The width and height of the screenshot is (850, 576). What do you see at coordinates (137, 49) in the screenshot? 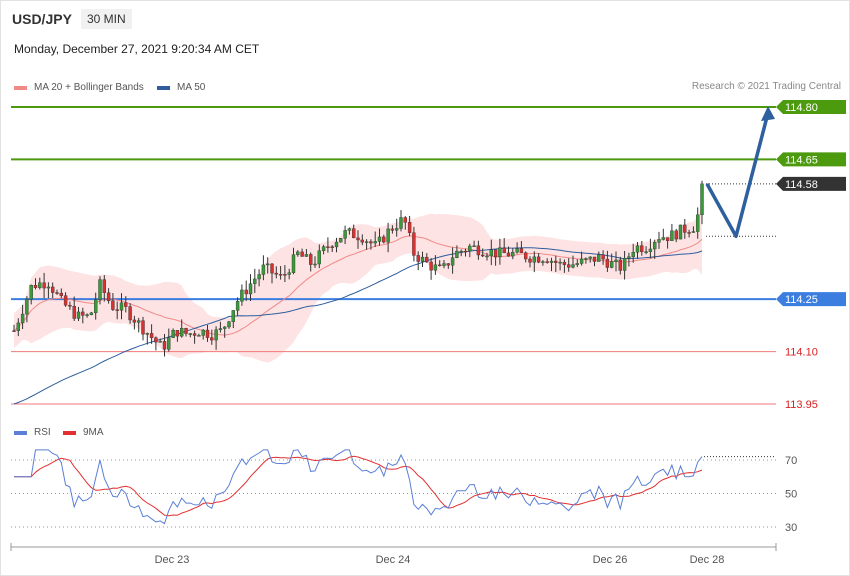
I see `timestamp: Monday, December 27, 2021 9:20:34 AM CET` at bounding box center [137, 49].